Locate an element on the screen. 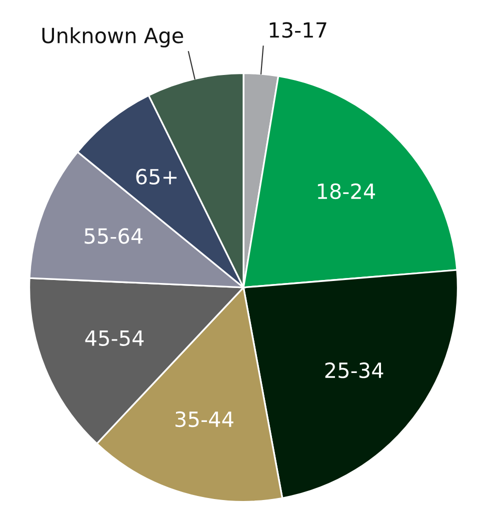 This screenshot has height=506, width=487. slice-label: 18-24 is located at coordinates (347, 191).